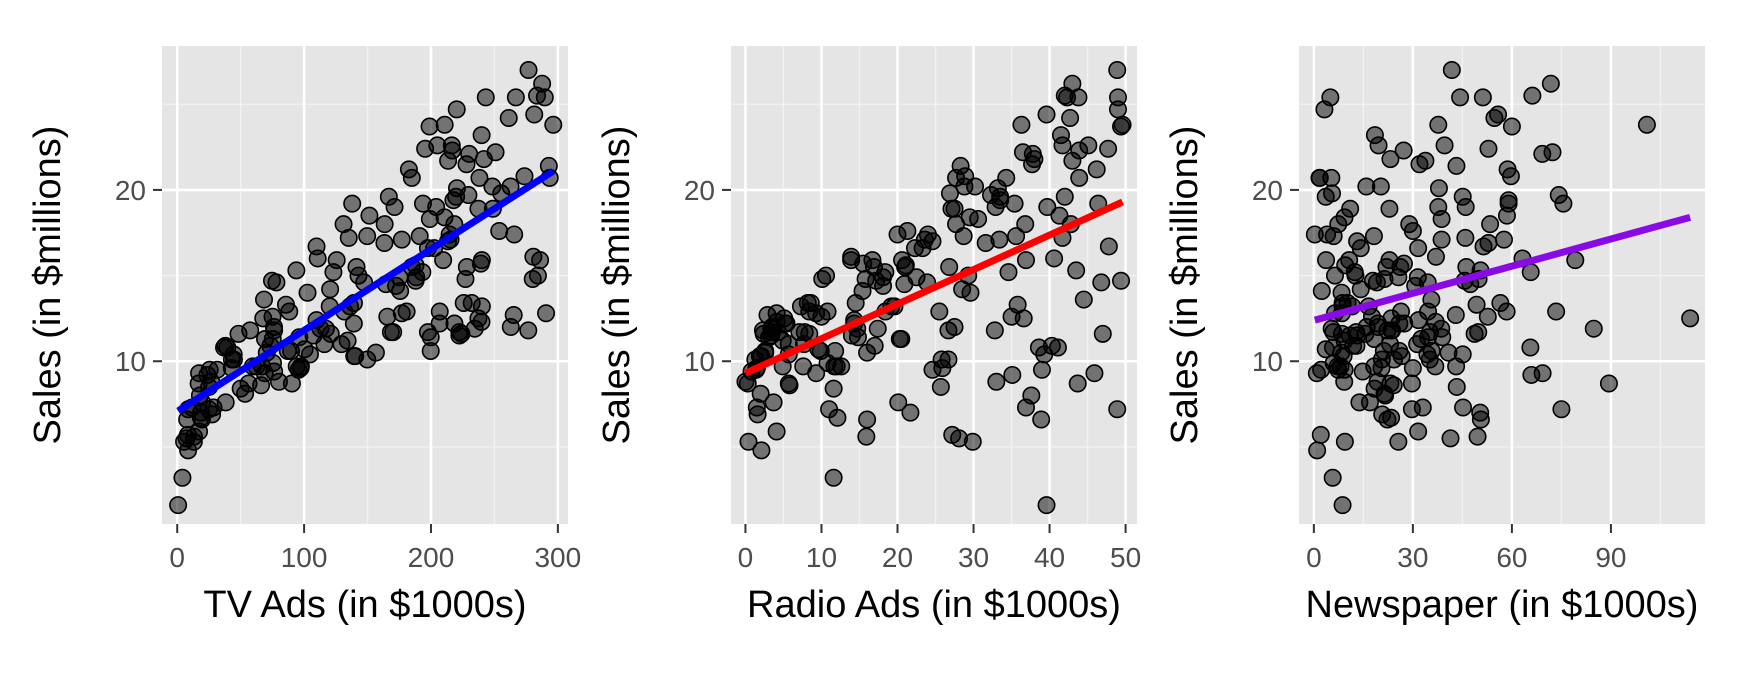 The image size is (1749, 675). Describe the element at coordinates (557, 557) in the screenshot. I see `x-tick-label: 300` at that location.